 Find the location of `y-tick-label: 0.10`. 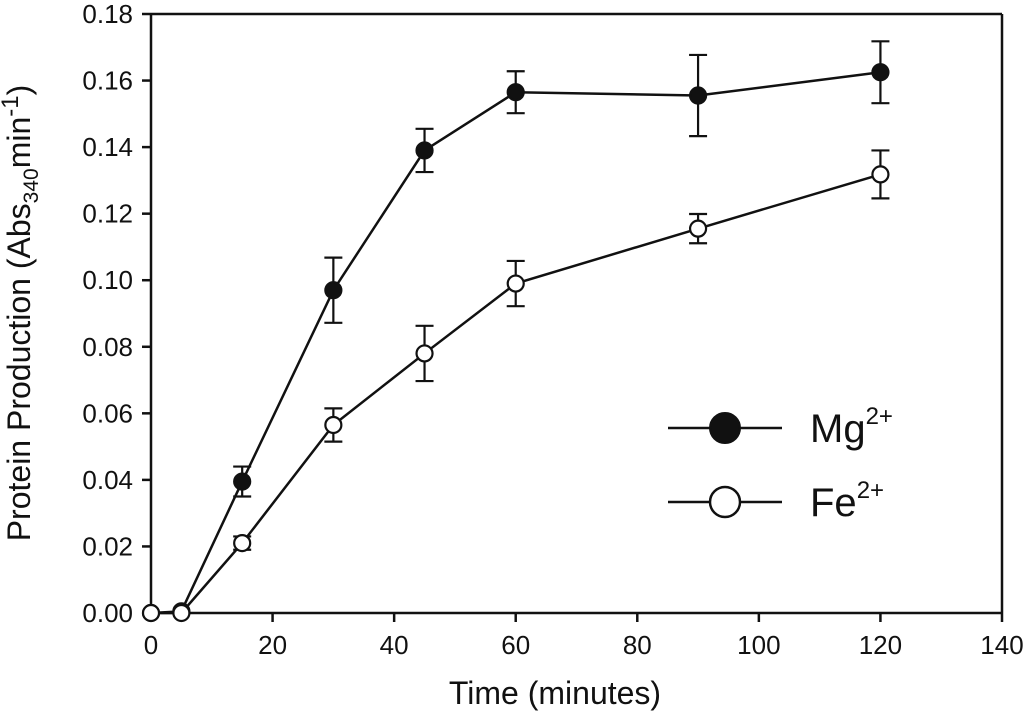

y-tick-label: 0.10 is located at coordinates (107, 280).